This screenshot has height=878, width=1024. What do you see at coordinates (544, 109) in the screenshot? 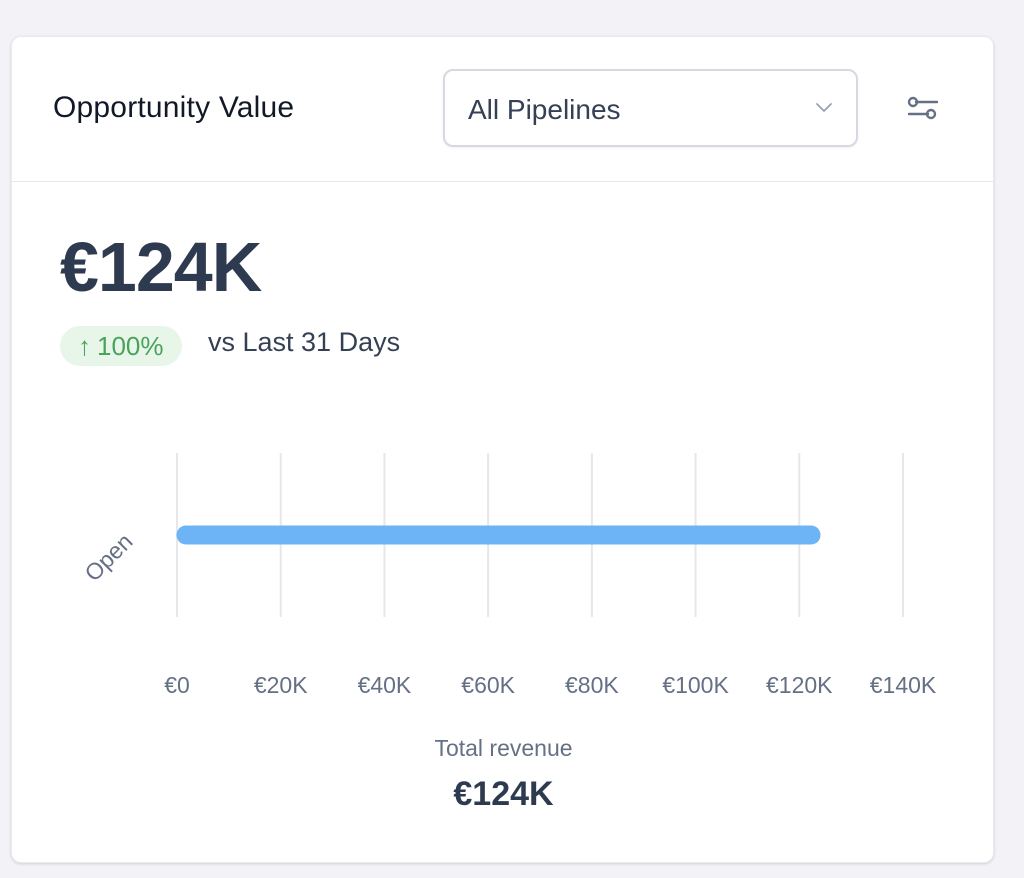
I see `pipeline-select-value: All Pipelines` at bounding box center [544, 109].